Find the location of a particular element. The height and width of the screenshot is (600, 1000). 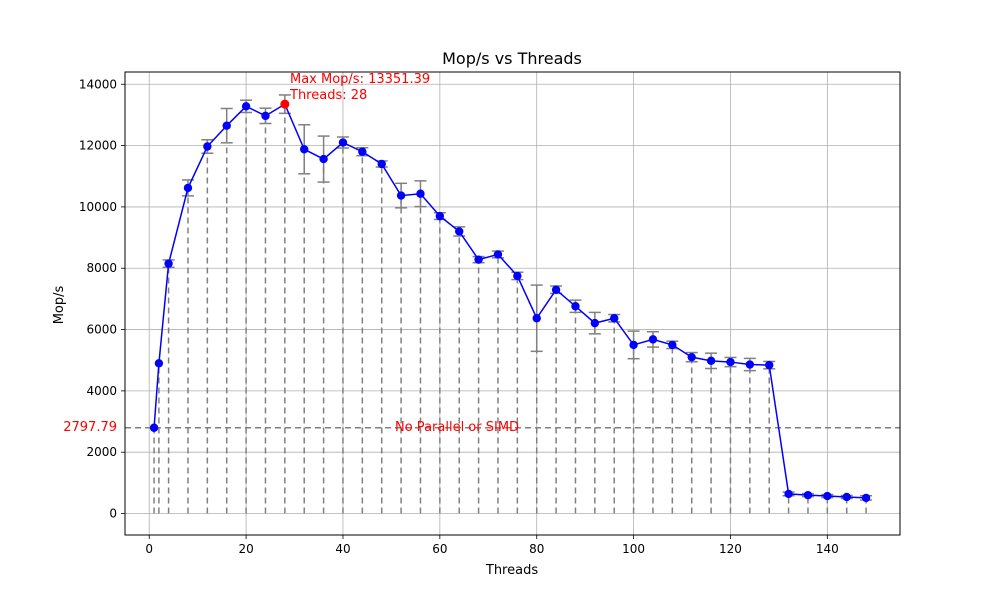

max-point is located at coordinates (285, 104).